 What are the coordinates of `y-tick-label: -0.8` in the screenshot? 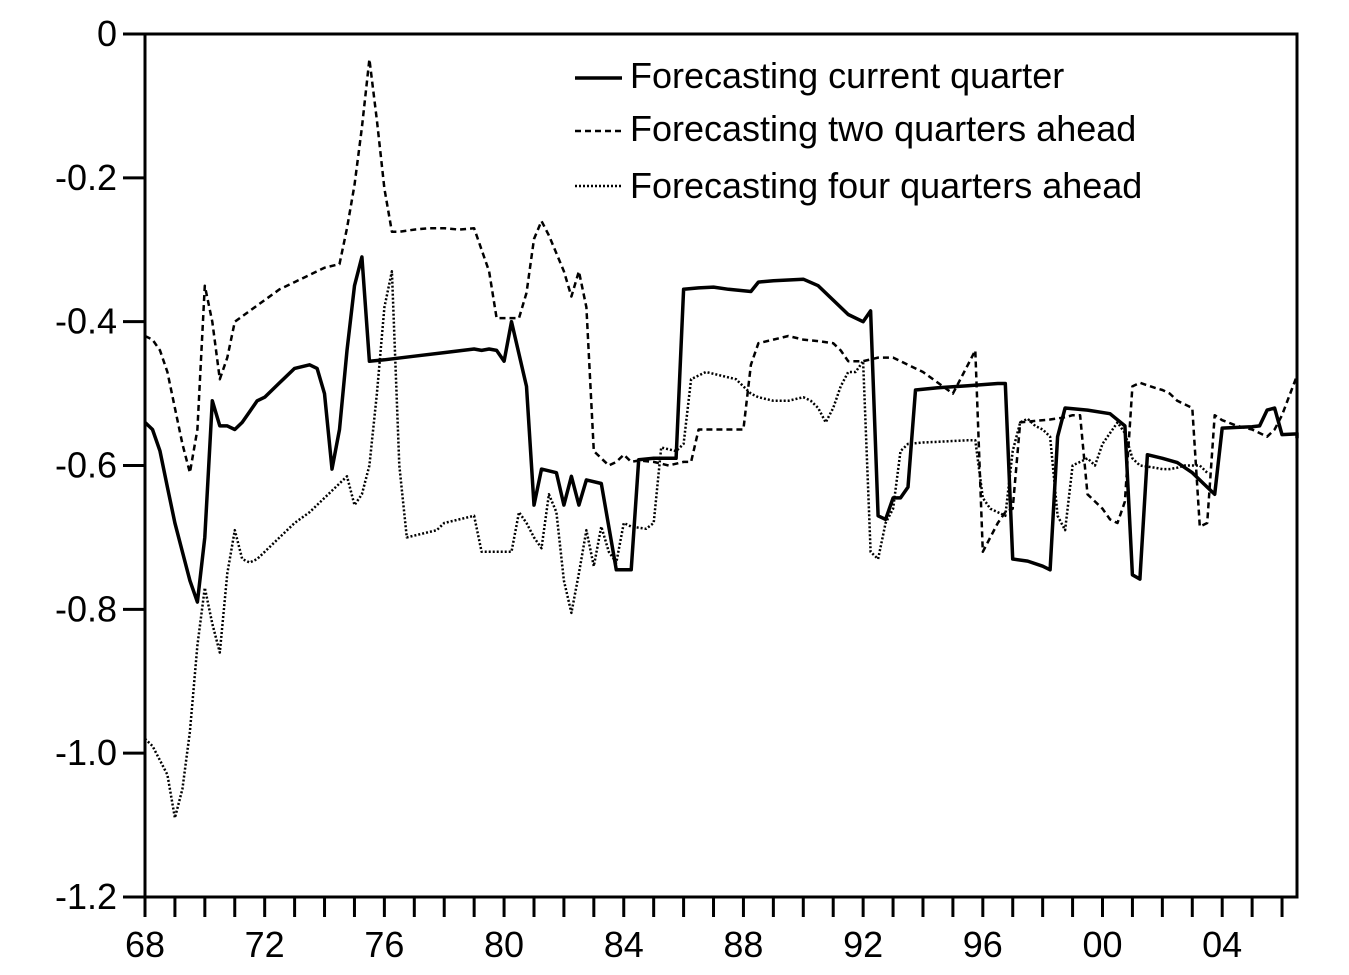 It's located at (86, 608).